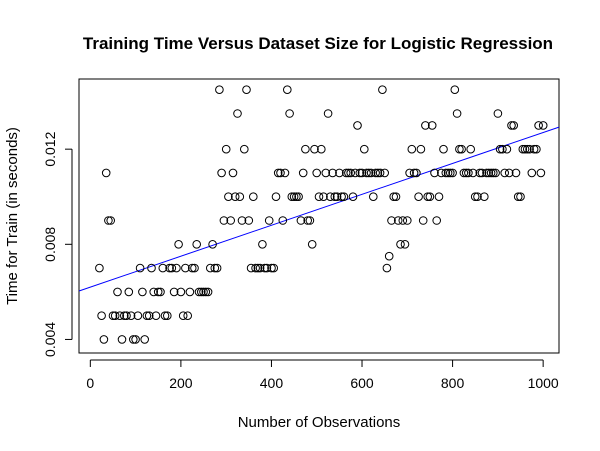 This screenshot has height=451, width=600. I want to click on x-tick-label: 200, so click(181, 383).